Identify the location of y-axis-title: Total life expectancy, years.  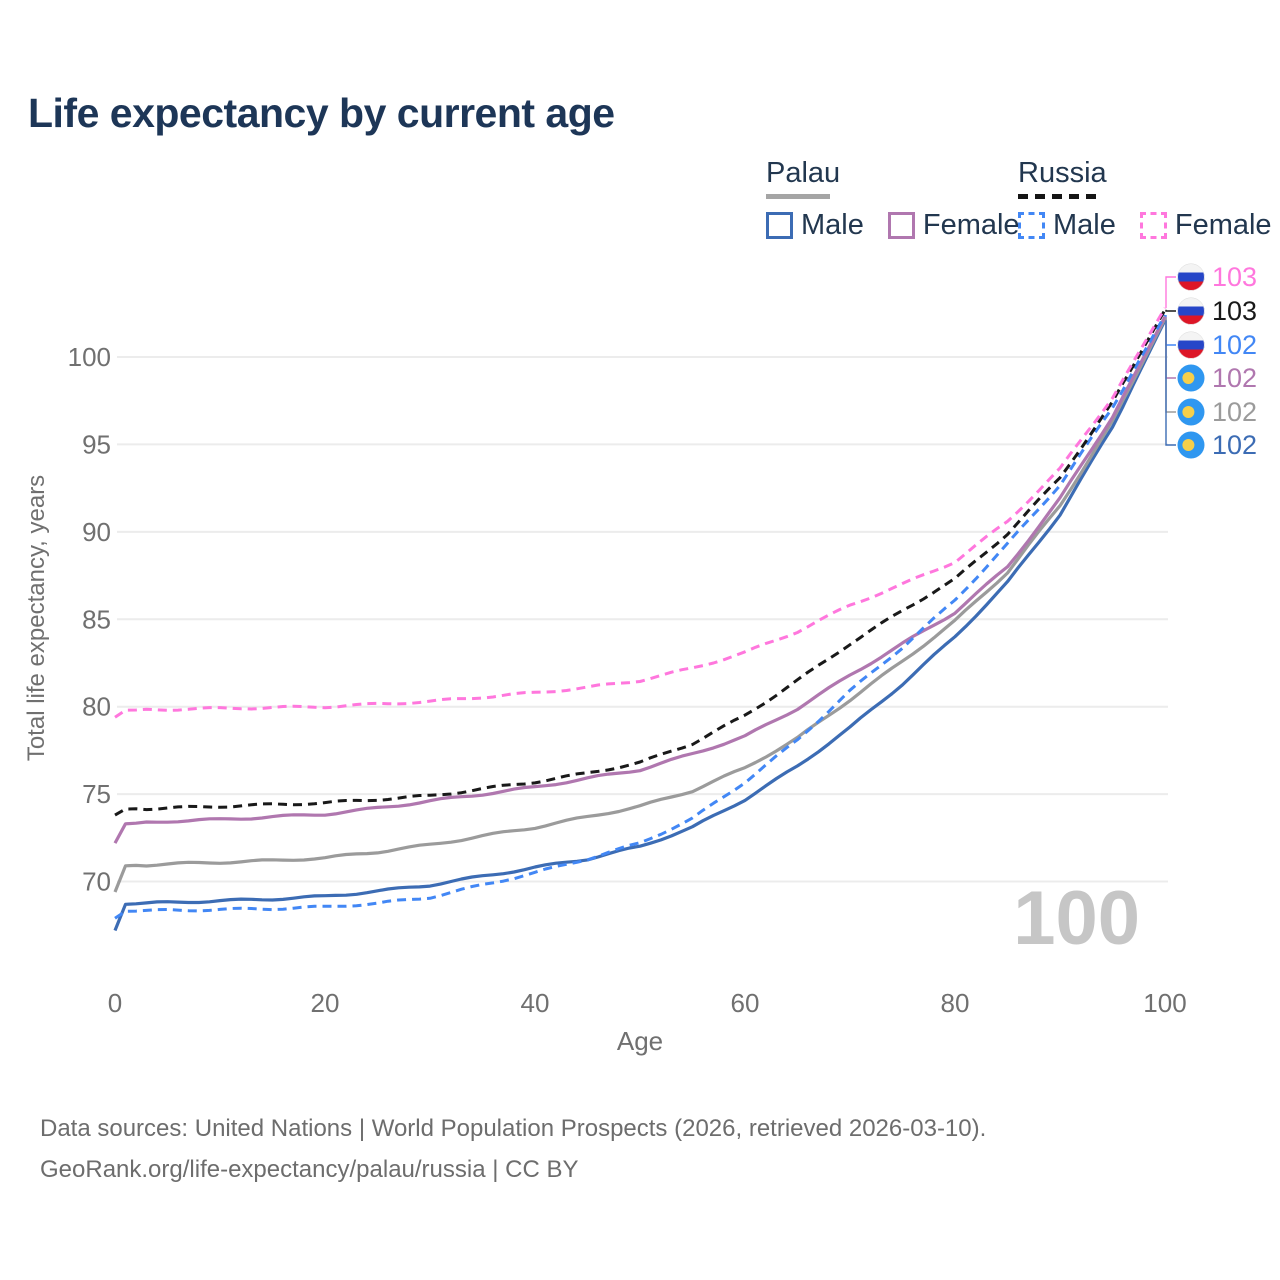
(36, 618).